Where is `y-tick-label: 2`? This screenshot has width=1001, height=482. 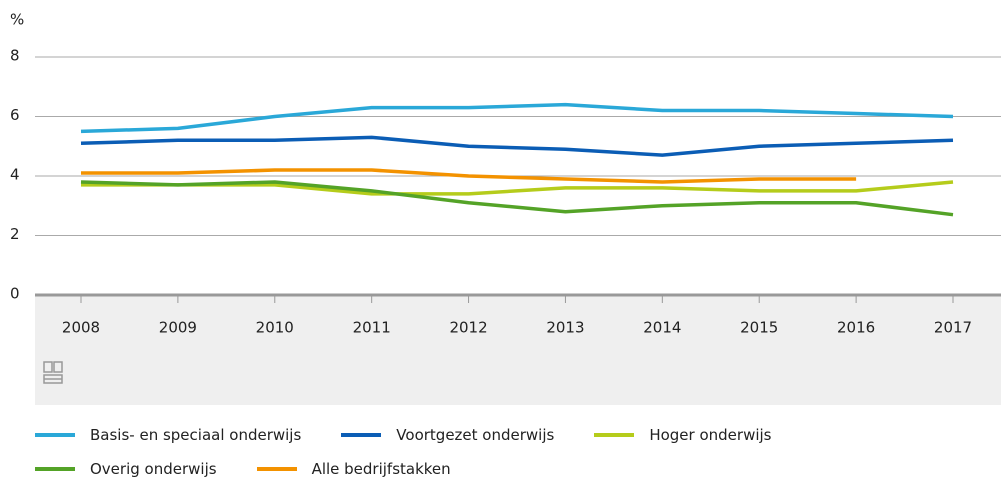
y-tick-label: 2 is located at coordinates (15, 234).